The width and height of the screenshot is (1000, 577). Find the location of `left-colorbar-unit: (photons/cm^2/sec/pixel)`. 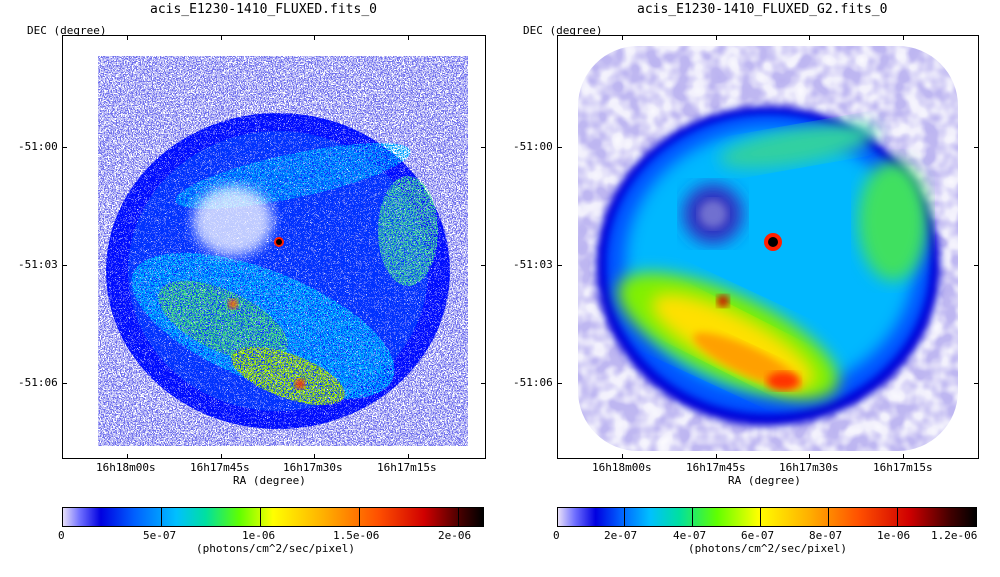

left-colorbar-unit: (photons/cm^2/sec/pixel) is located at coordinates (275, 548).